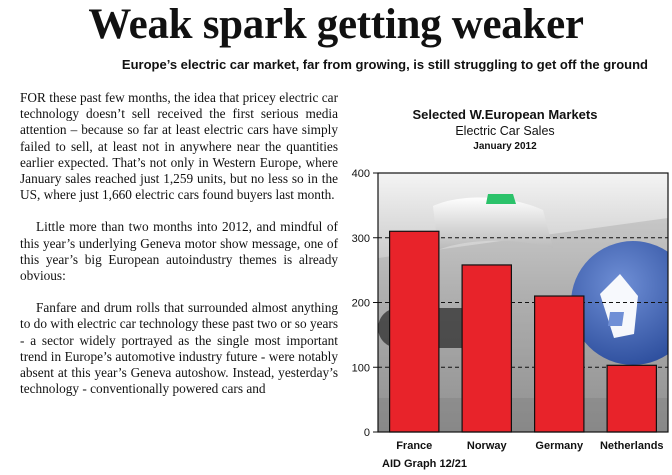 This screenshot has height=475, width=672. What do you see at coordinates (505, 146) in the screenshot?
I see `chart-date: January 2012` at bounding box center [505, 146].